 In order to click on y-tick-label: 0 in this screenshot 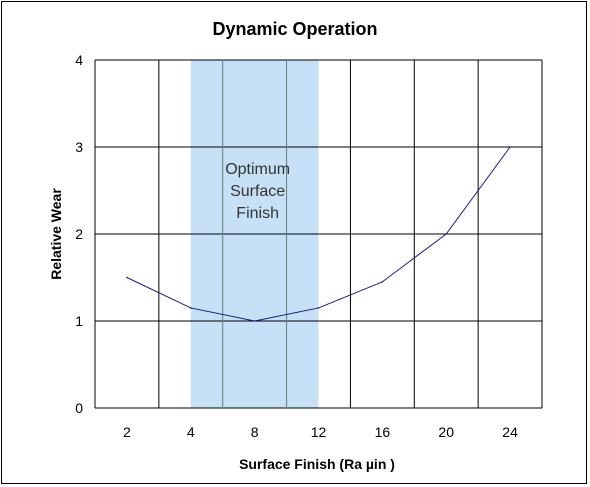, I will do `click(79, 408)`.